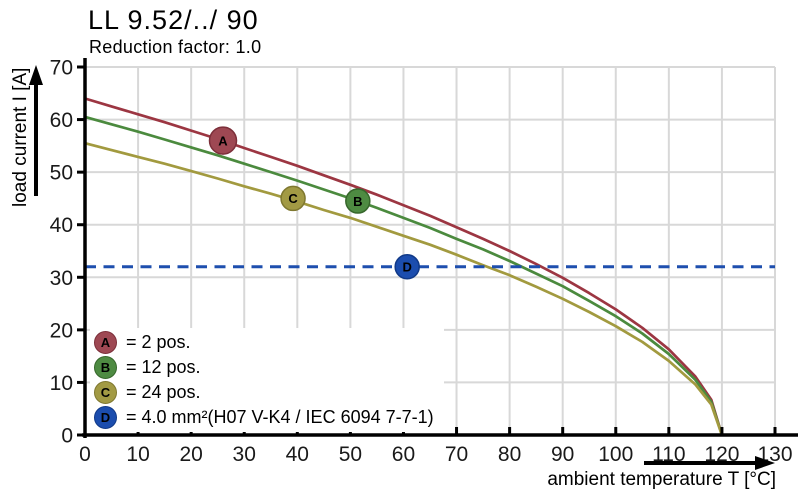 The height and width of the screenshot is (500, 800). Describe the element at coordinates (562, 454) in the screenshot. I see `x-tick-label: 90` at that location.